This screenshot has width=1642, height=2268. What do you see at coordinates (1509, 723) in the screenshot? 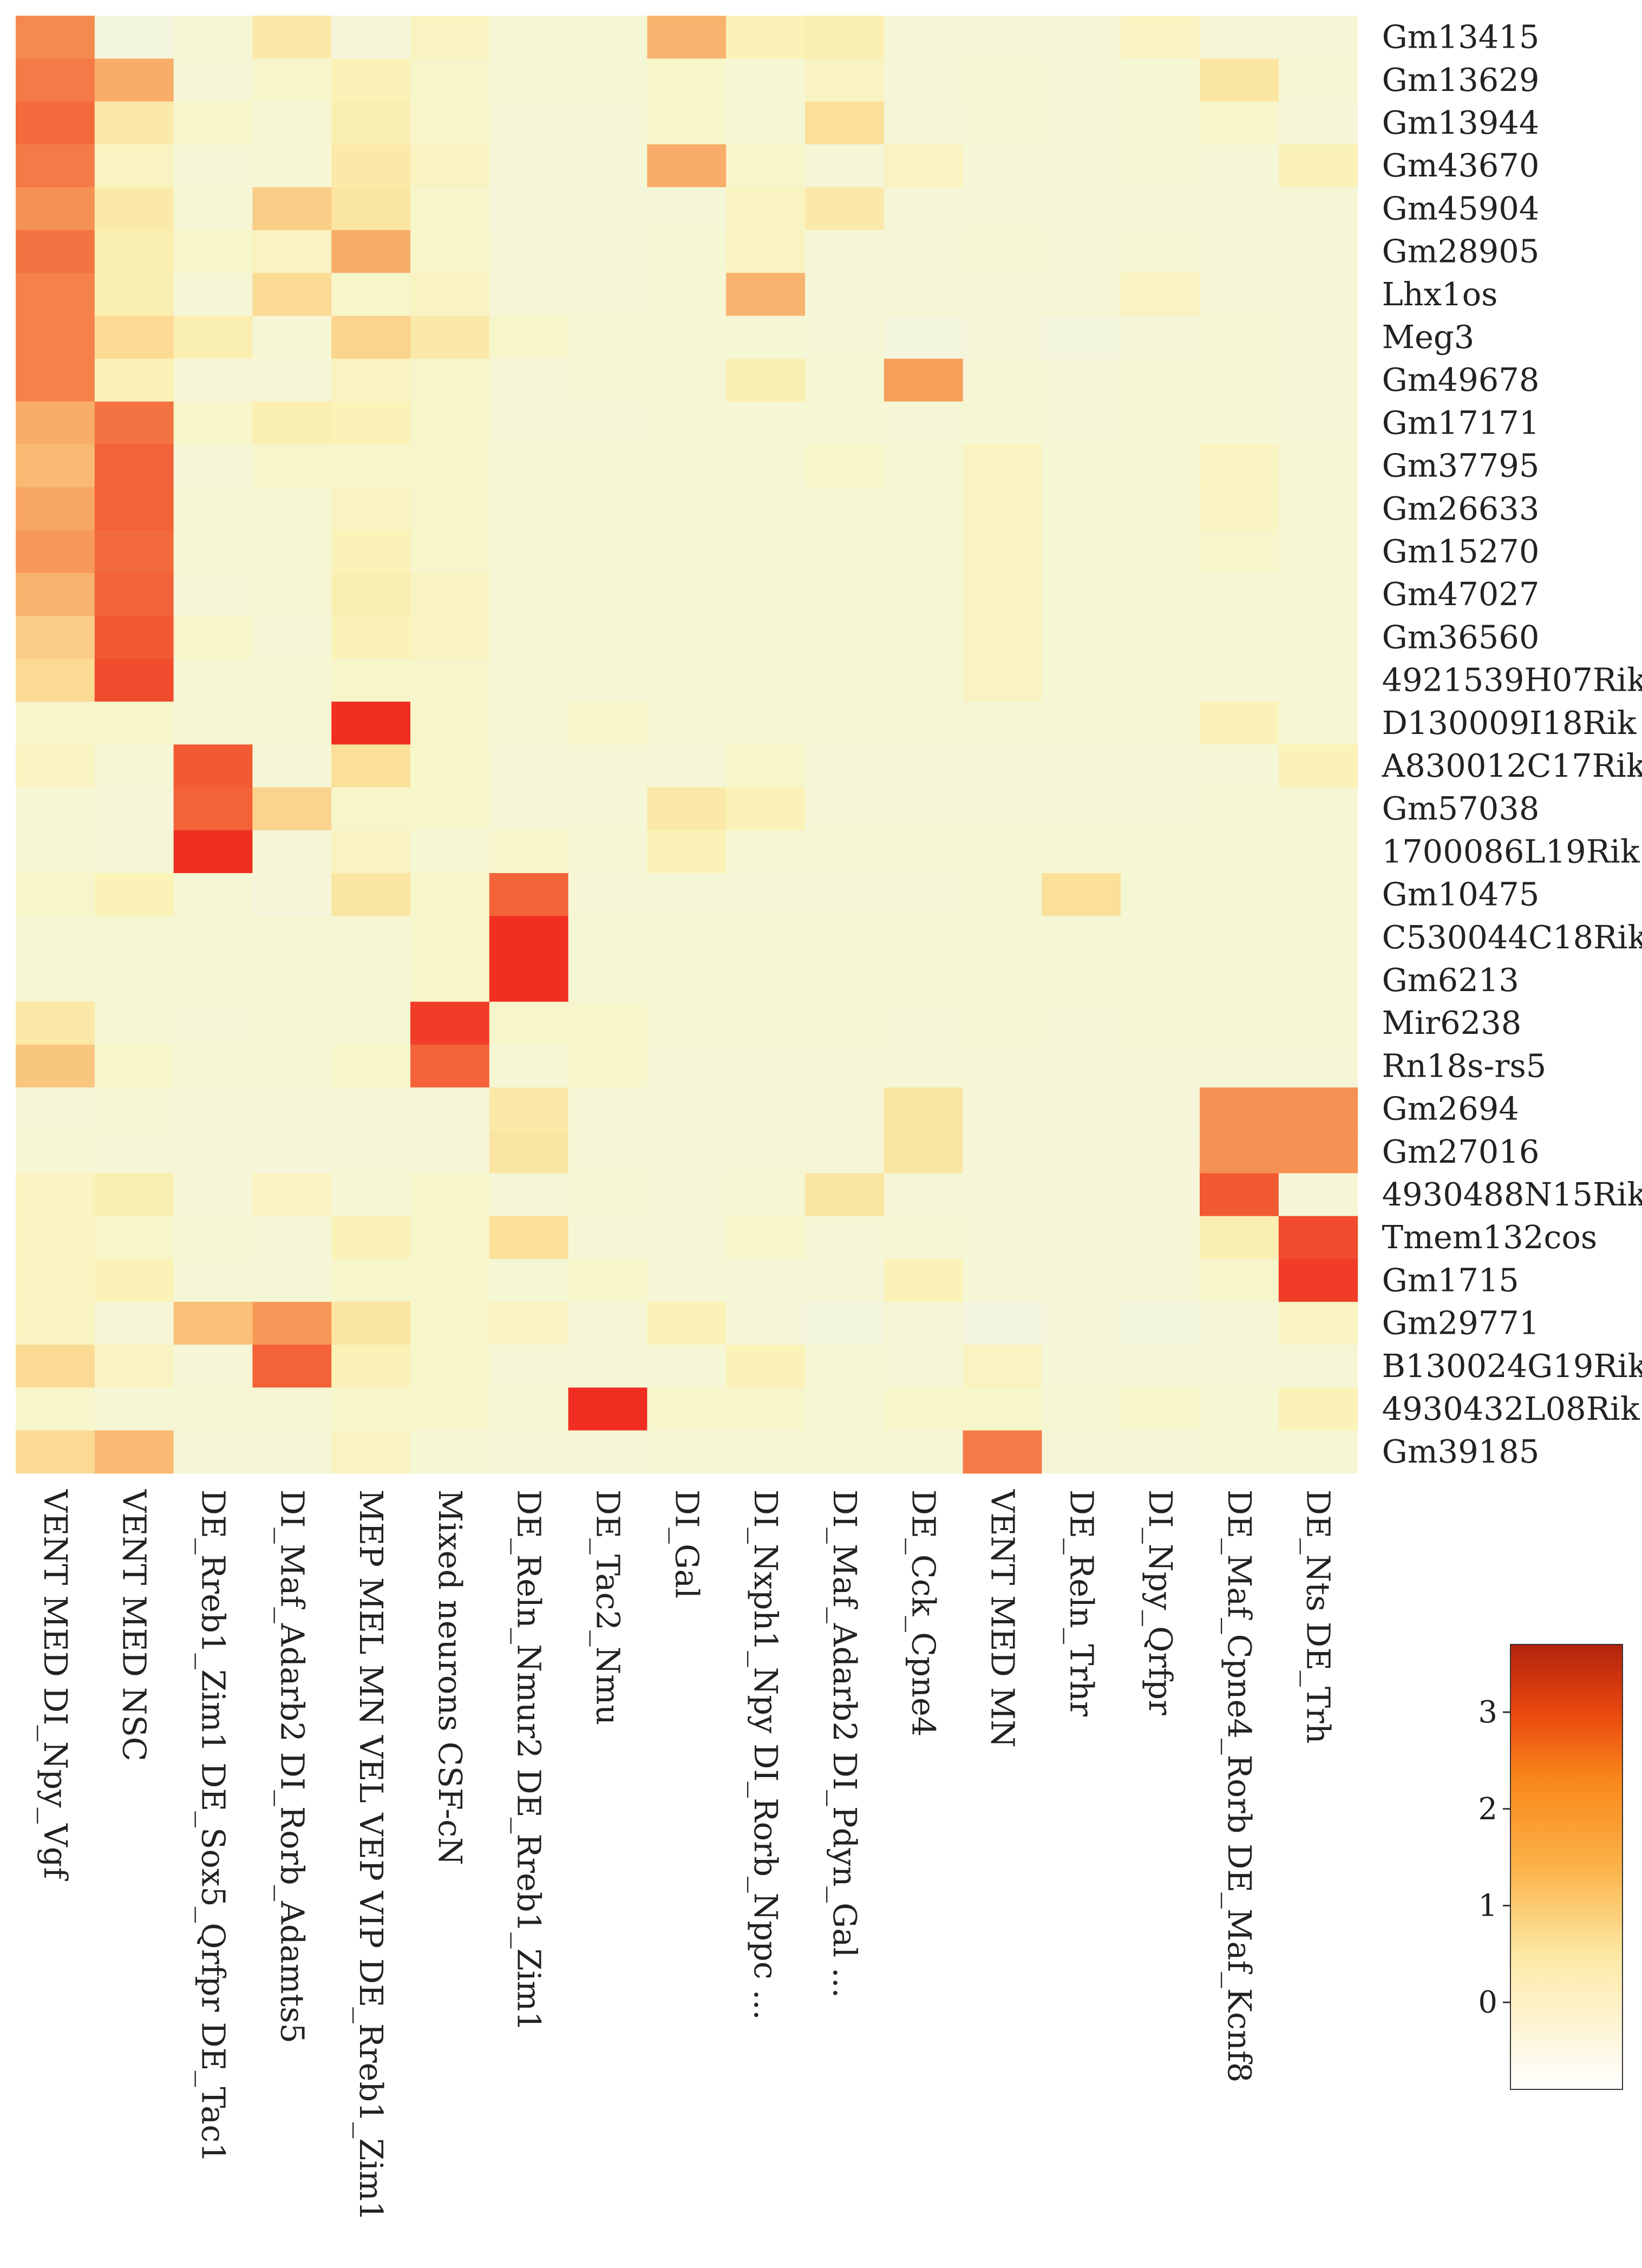
I see `row-label: D130009I18Rik` at bounding box center [1509, 723].